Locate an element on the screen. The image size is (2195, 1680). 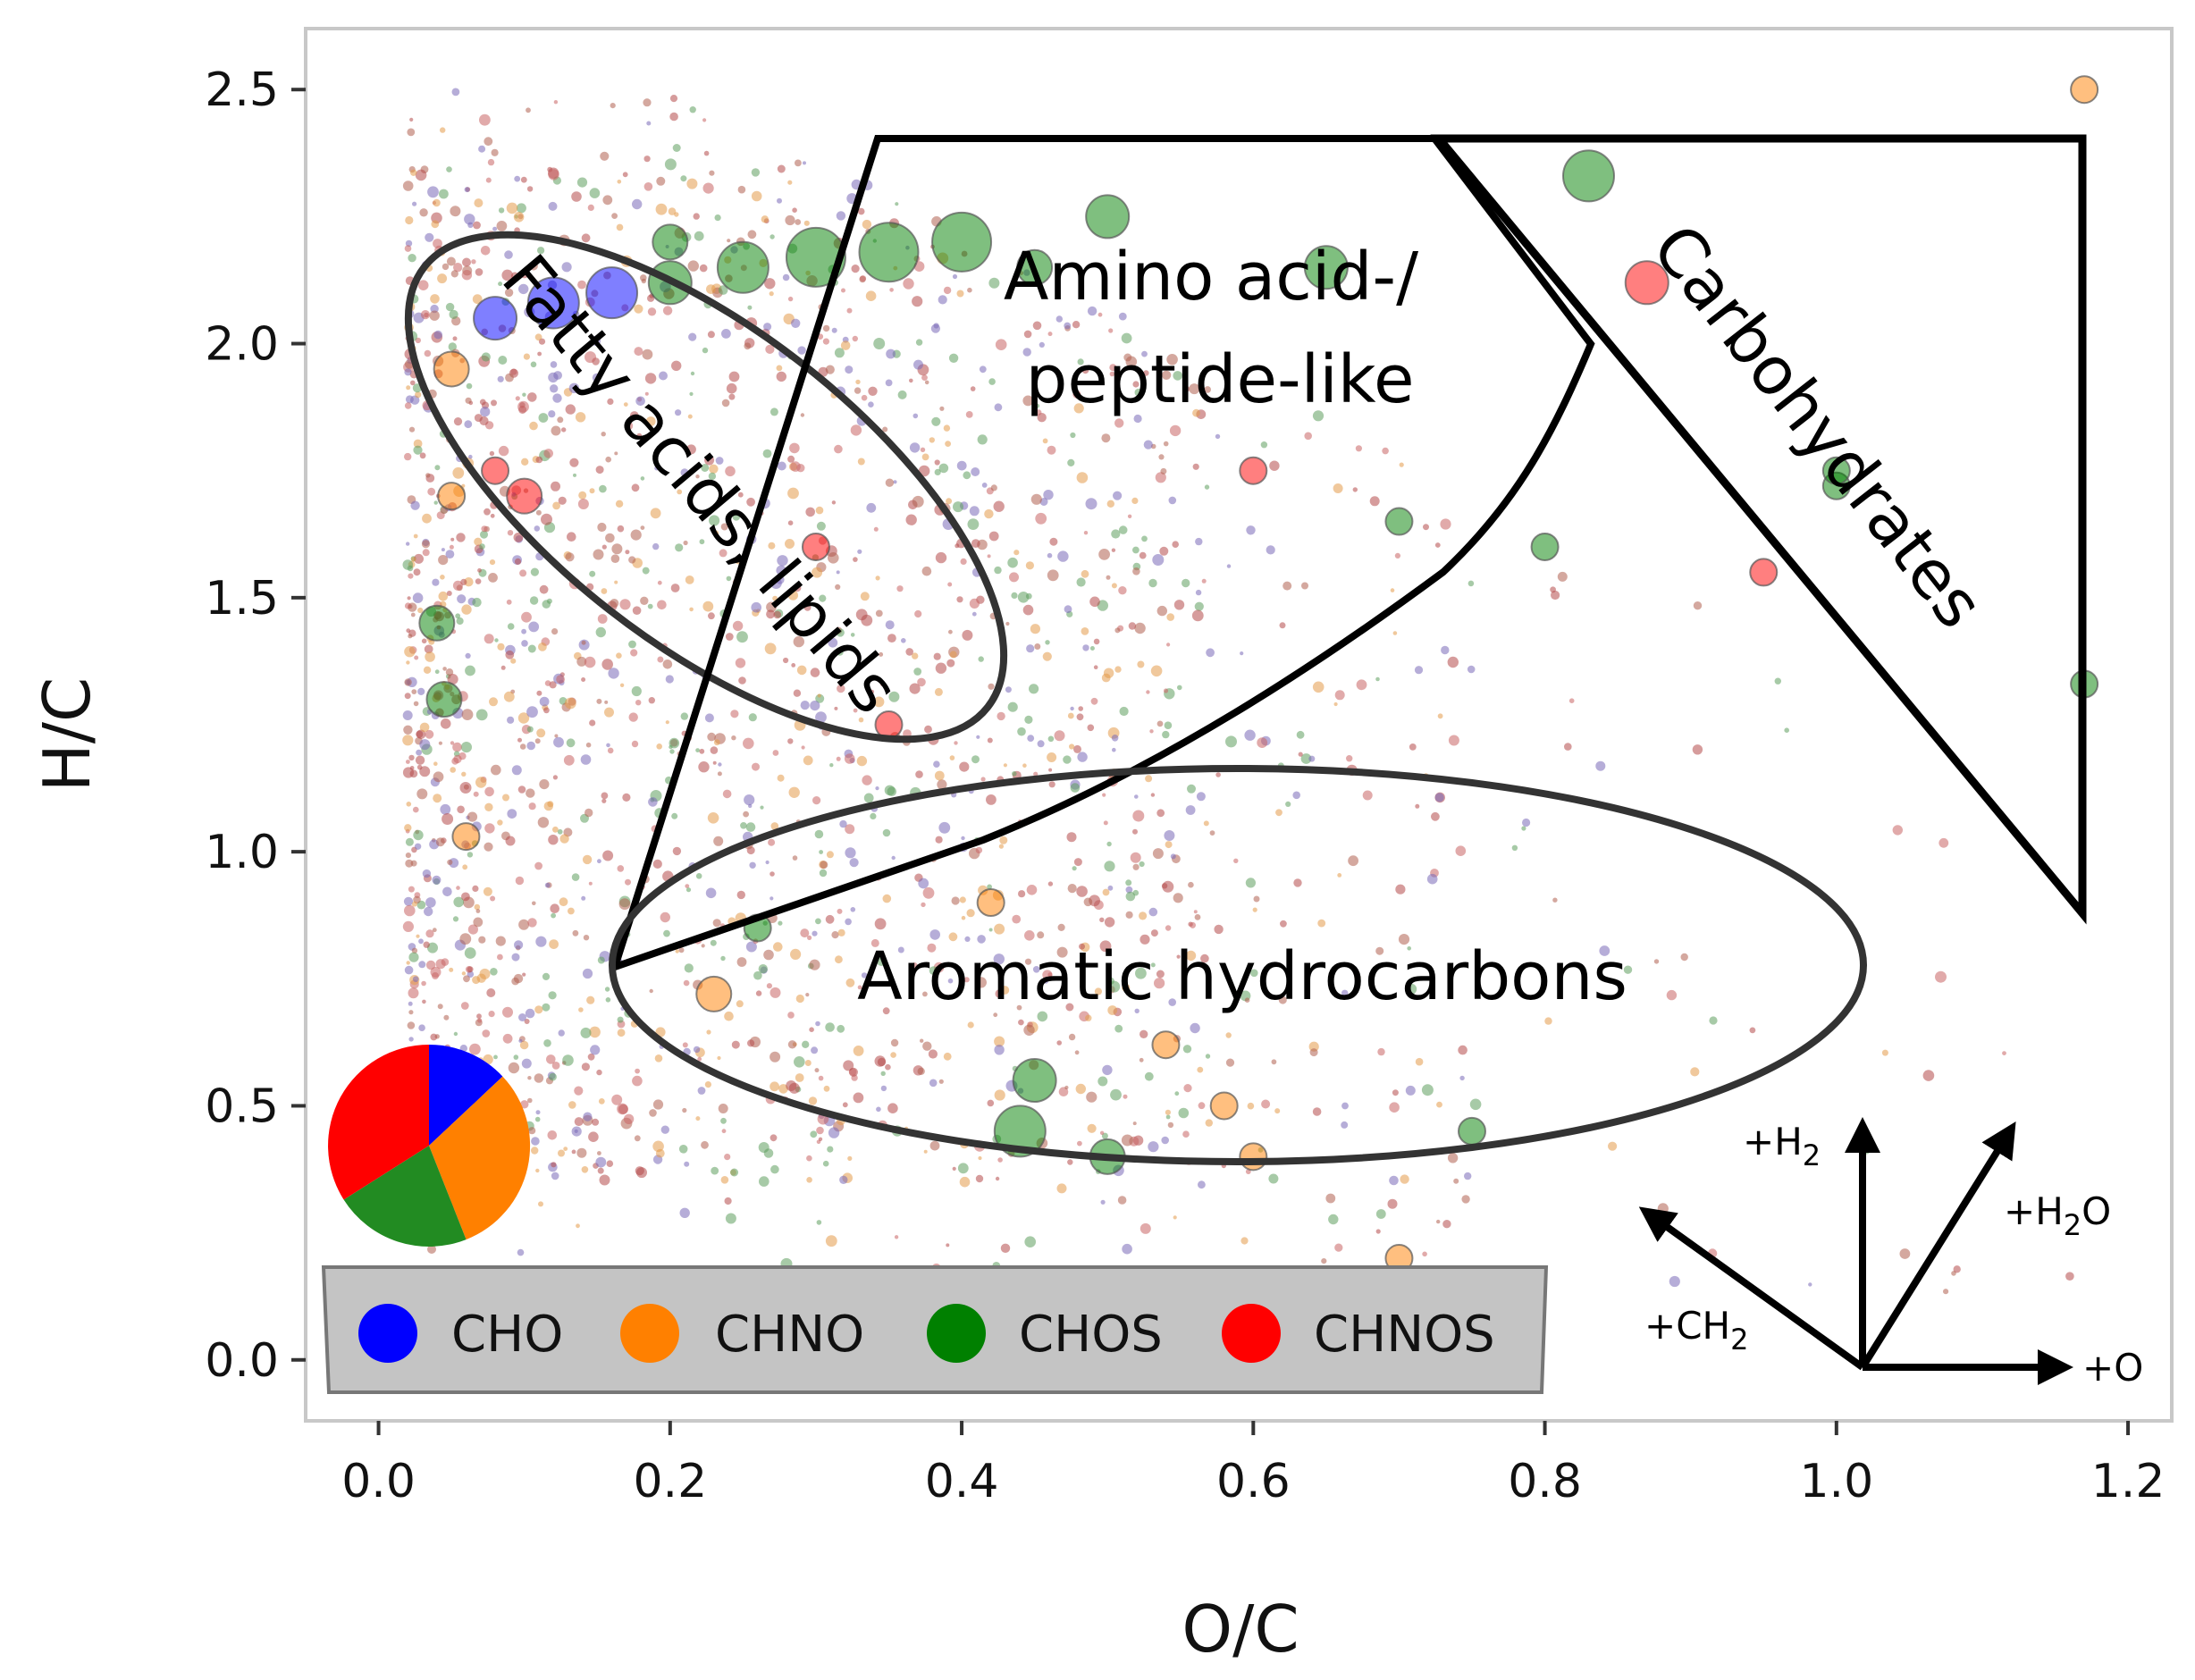
legend-label-chos: CHOS is located at coordinates (1091, 1335).